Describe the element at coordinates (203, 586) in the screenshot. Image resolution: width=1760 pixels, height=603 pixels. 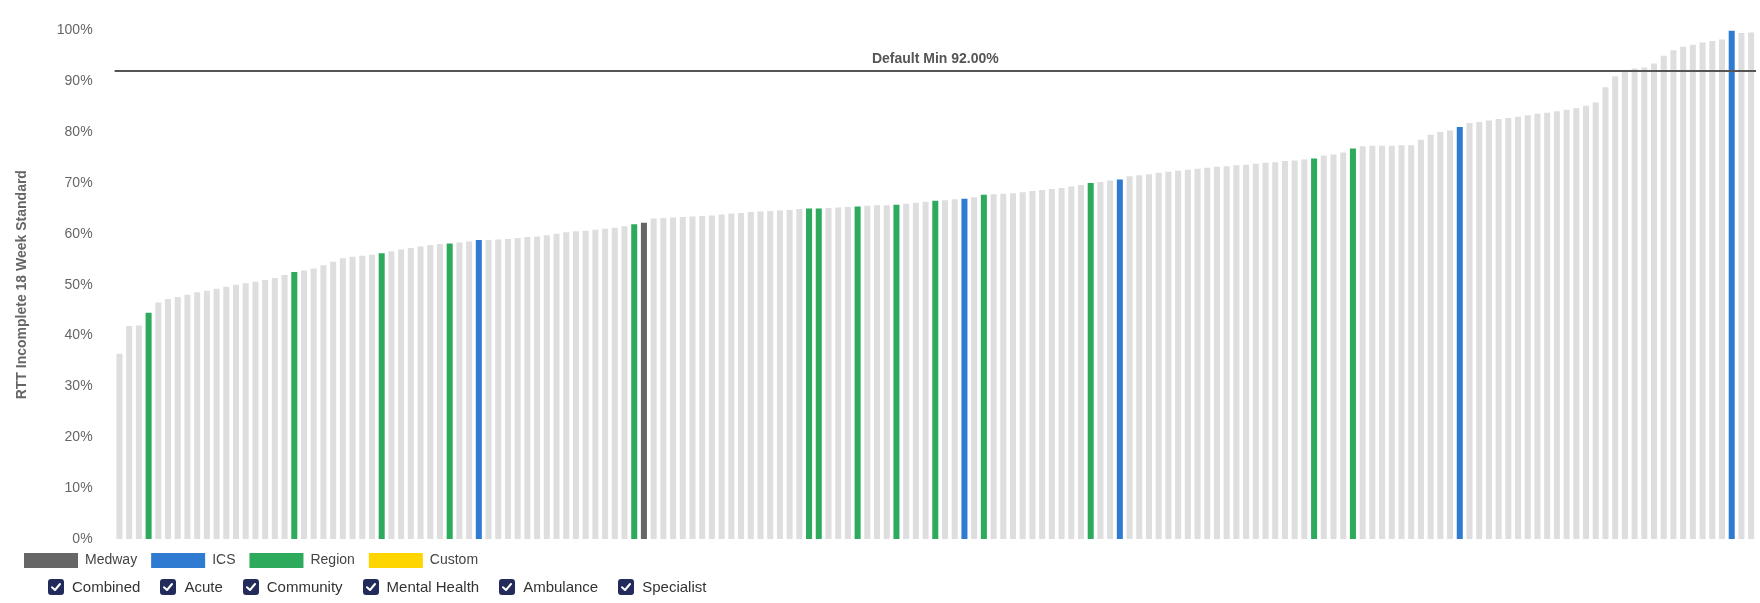
I see `text: Acute` at that location.